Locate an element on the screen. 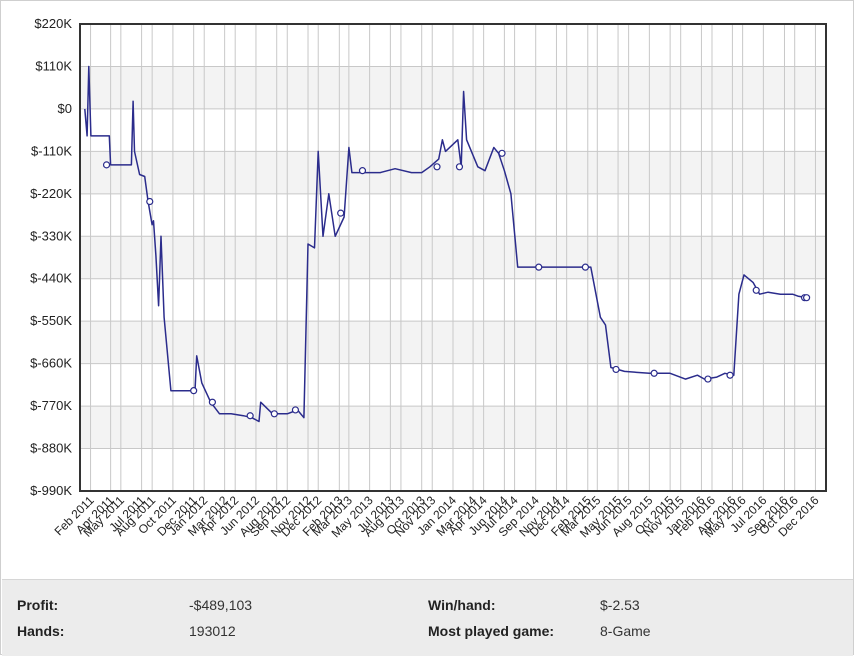  y-tick-label: $0 is located at coordinates (65, 108).